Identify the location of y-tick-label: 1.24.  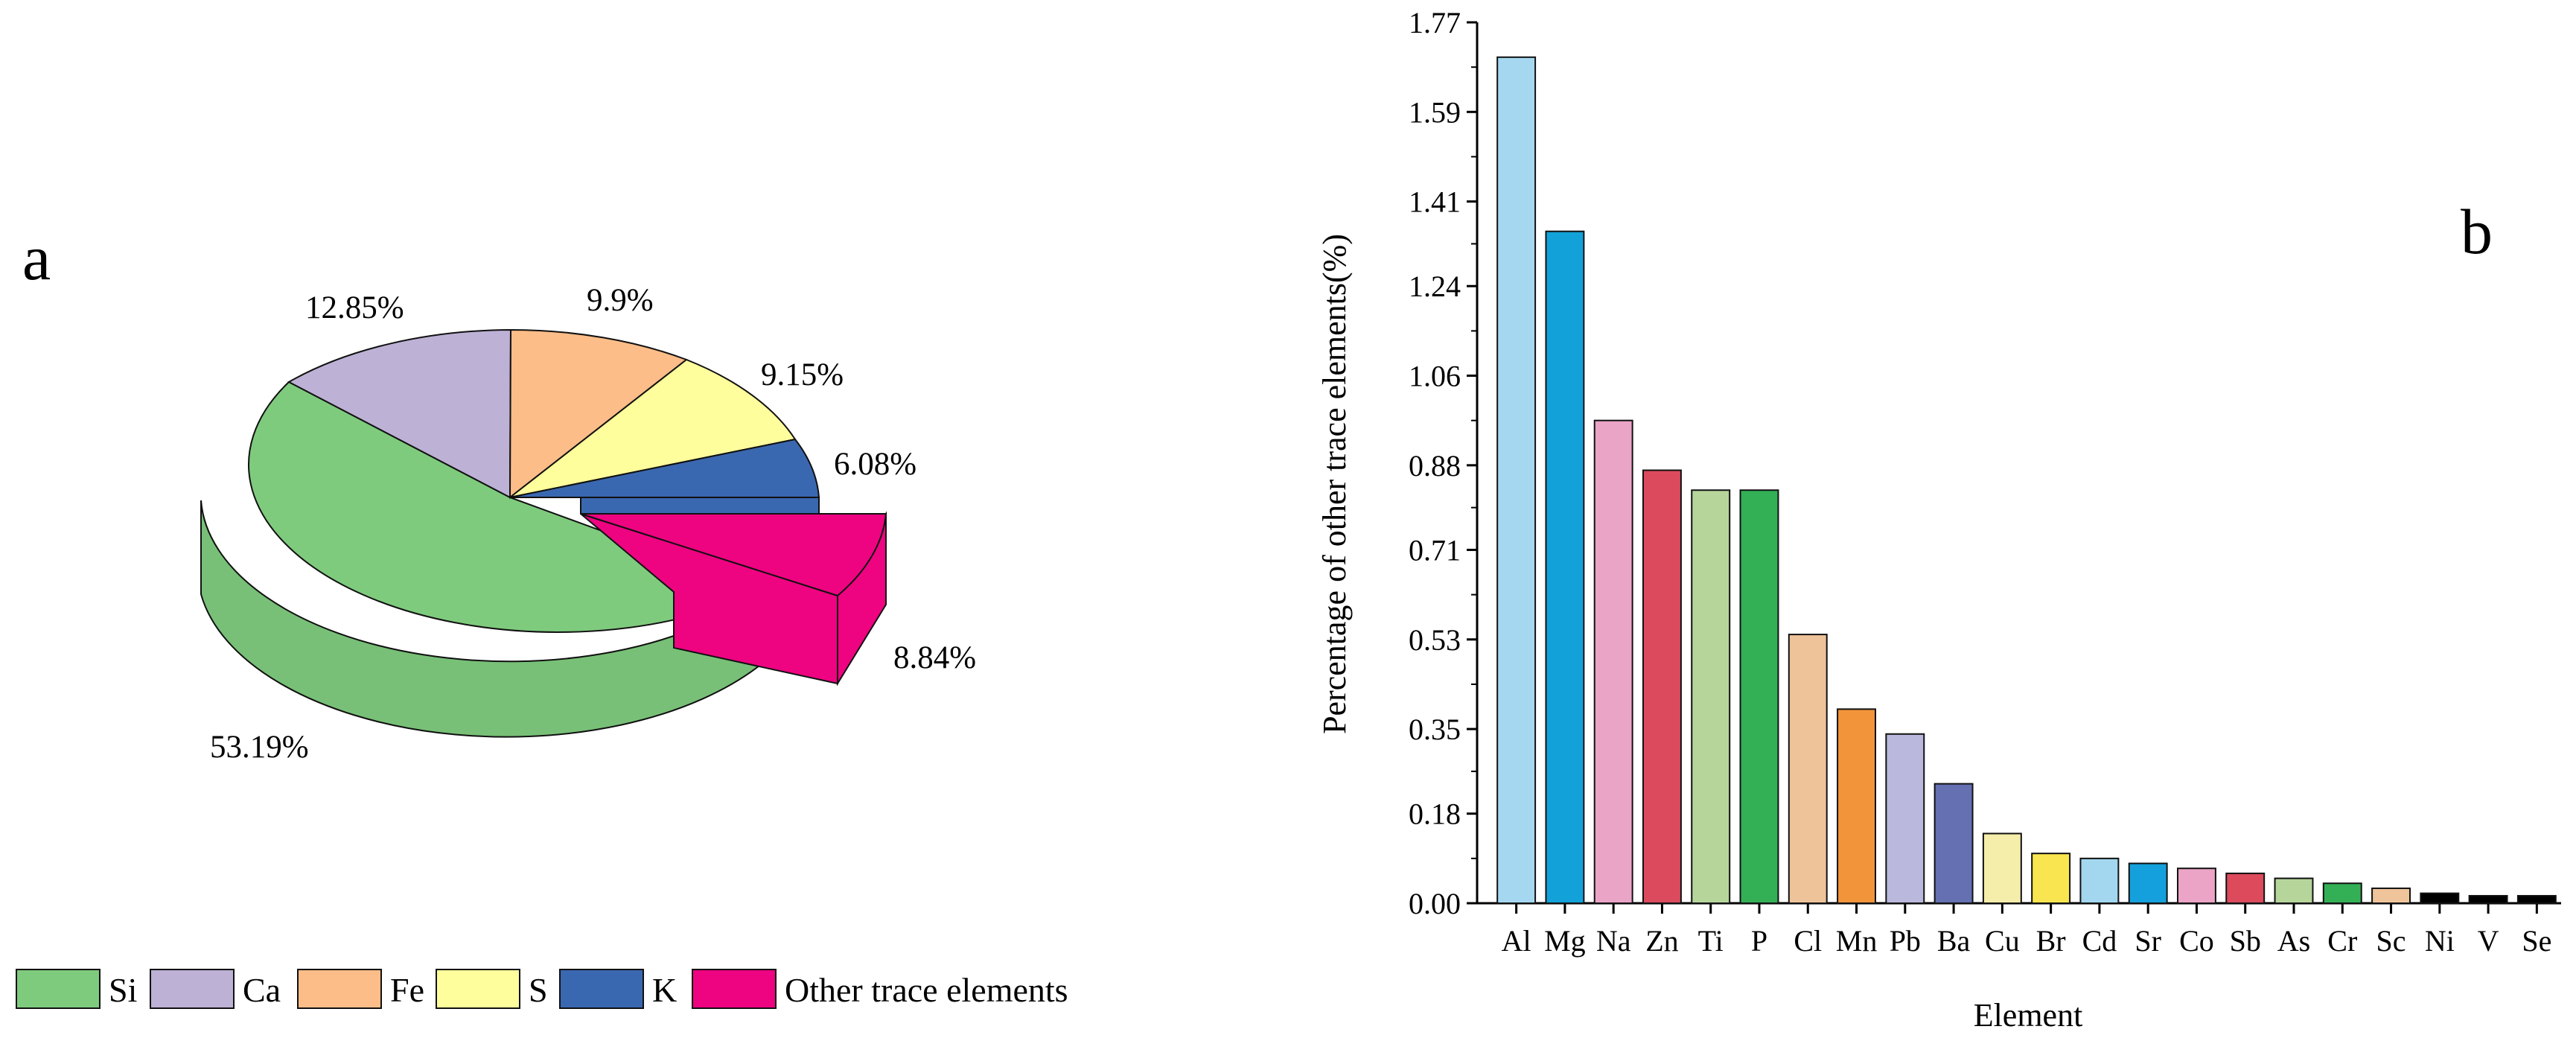
(1435, 286).